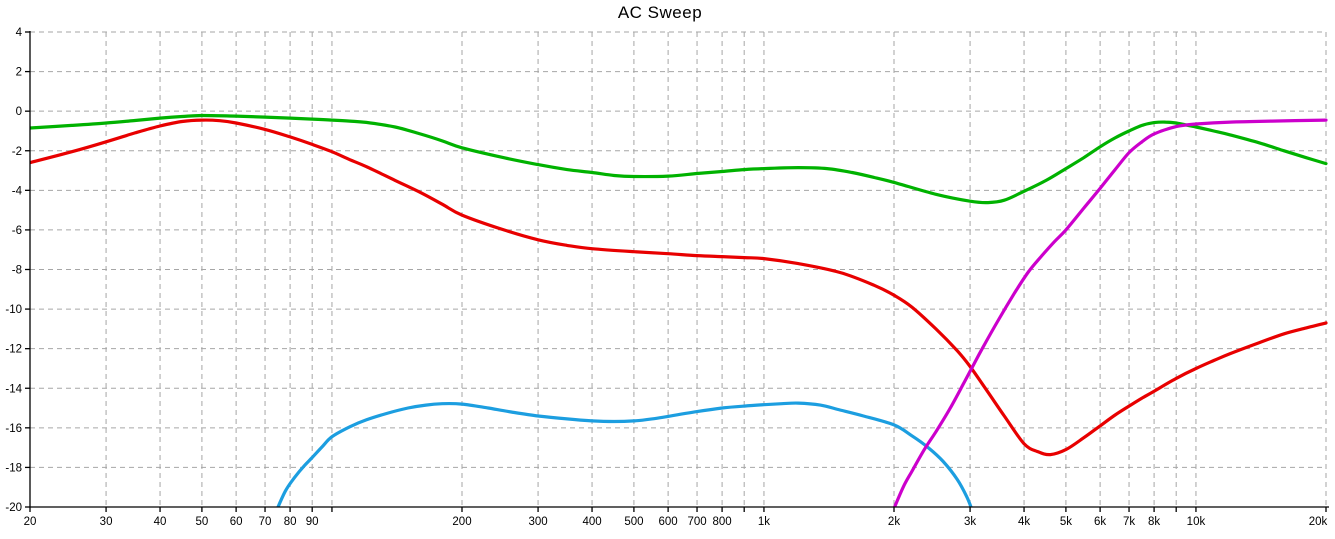 Image resolution: width=1335 pixels, height=539 pixels. What do you see at coordinates (13, 468) in the screenshot?
I see `y-tick-label: -18` at bounding box center [13, 468].